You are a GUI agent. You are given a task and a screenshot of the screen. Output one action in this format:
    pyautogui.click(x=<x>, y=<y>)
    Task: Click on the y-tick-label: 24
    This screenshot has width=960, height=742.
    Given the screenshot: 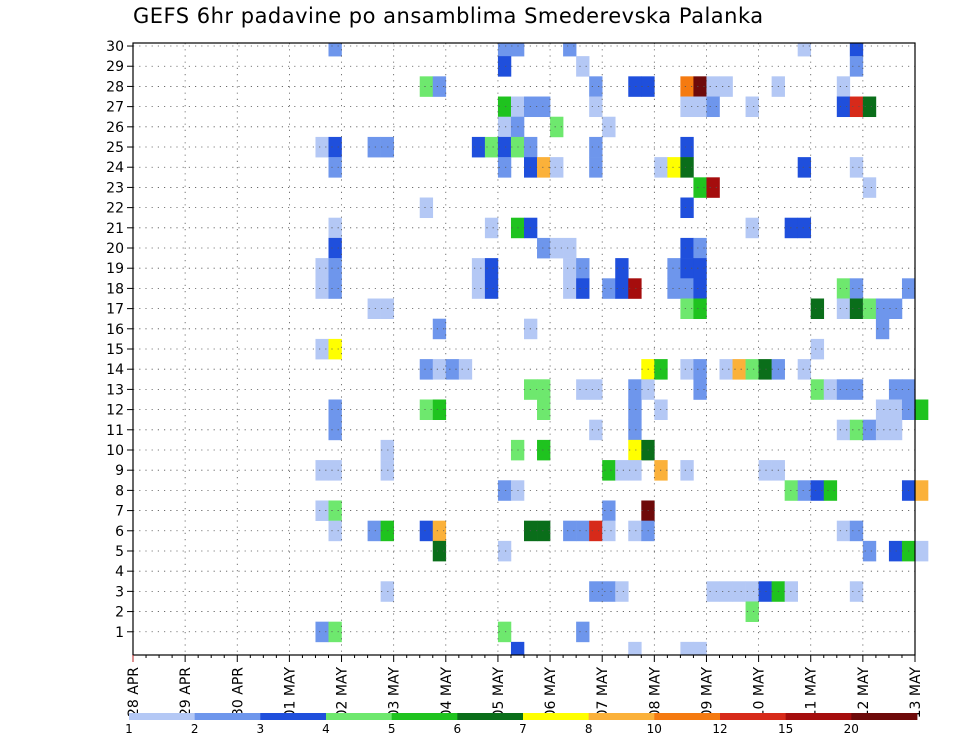 What is the action you would take?
    pyautogui.click(x=115, y=168)
    